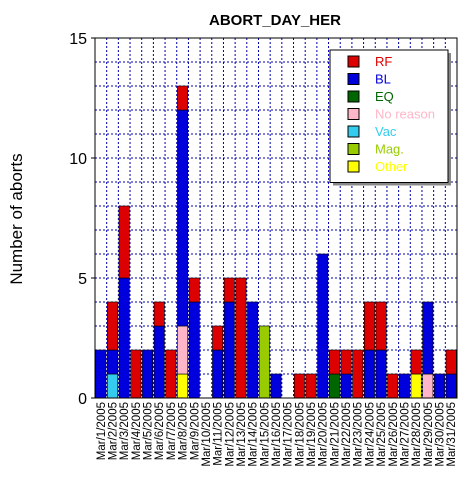 Image resolution: width=468 pixels, height=491 pixels. I want to click on legend: RF BL EQ No reason Vac Mag. Other, so click(390, 117).